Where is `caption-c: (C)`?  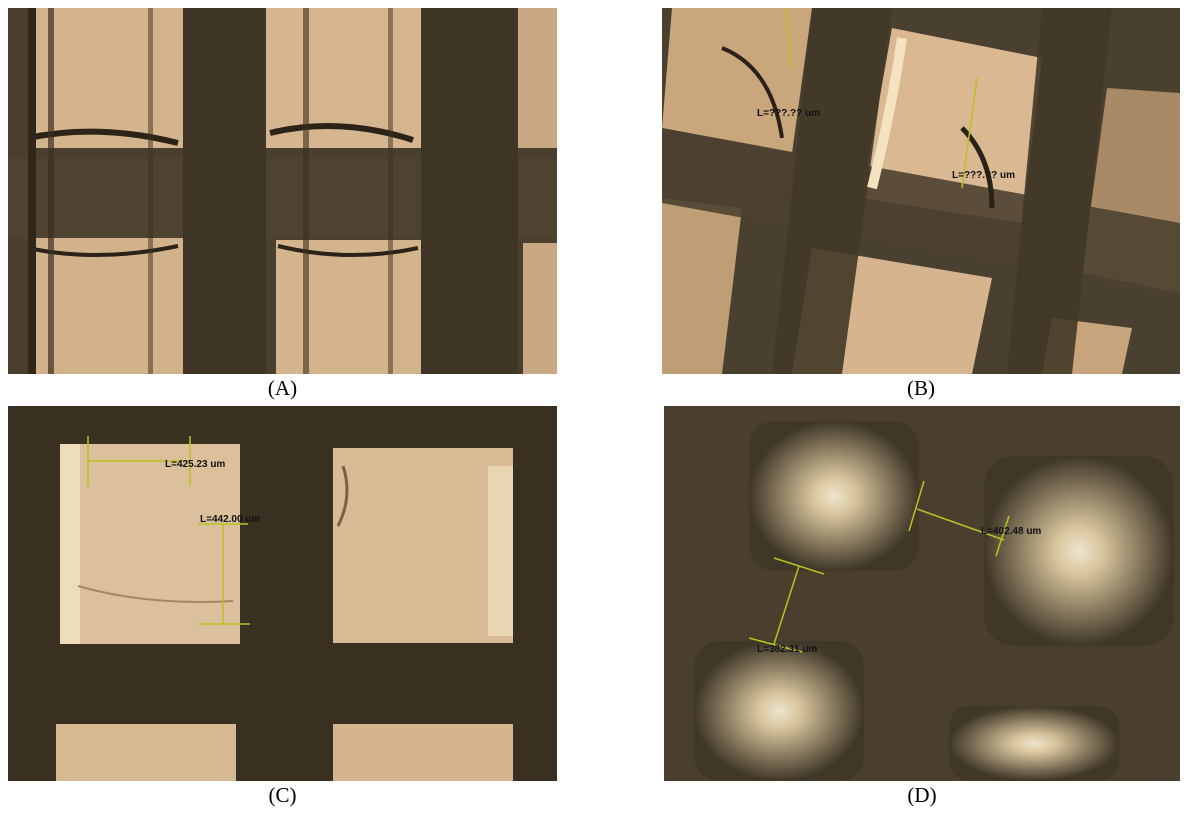
caption-c: (C) is located at coordinates (282, 795).